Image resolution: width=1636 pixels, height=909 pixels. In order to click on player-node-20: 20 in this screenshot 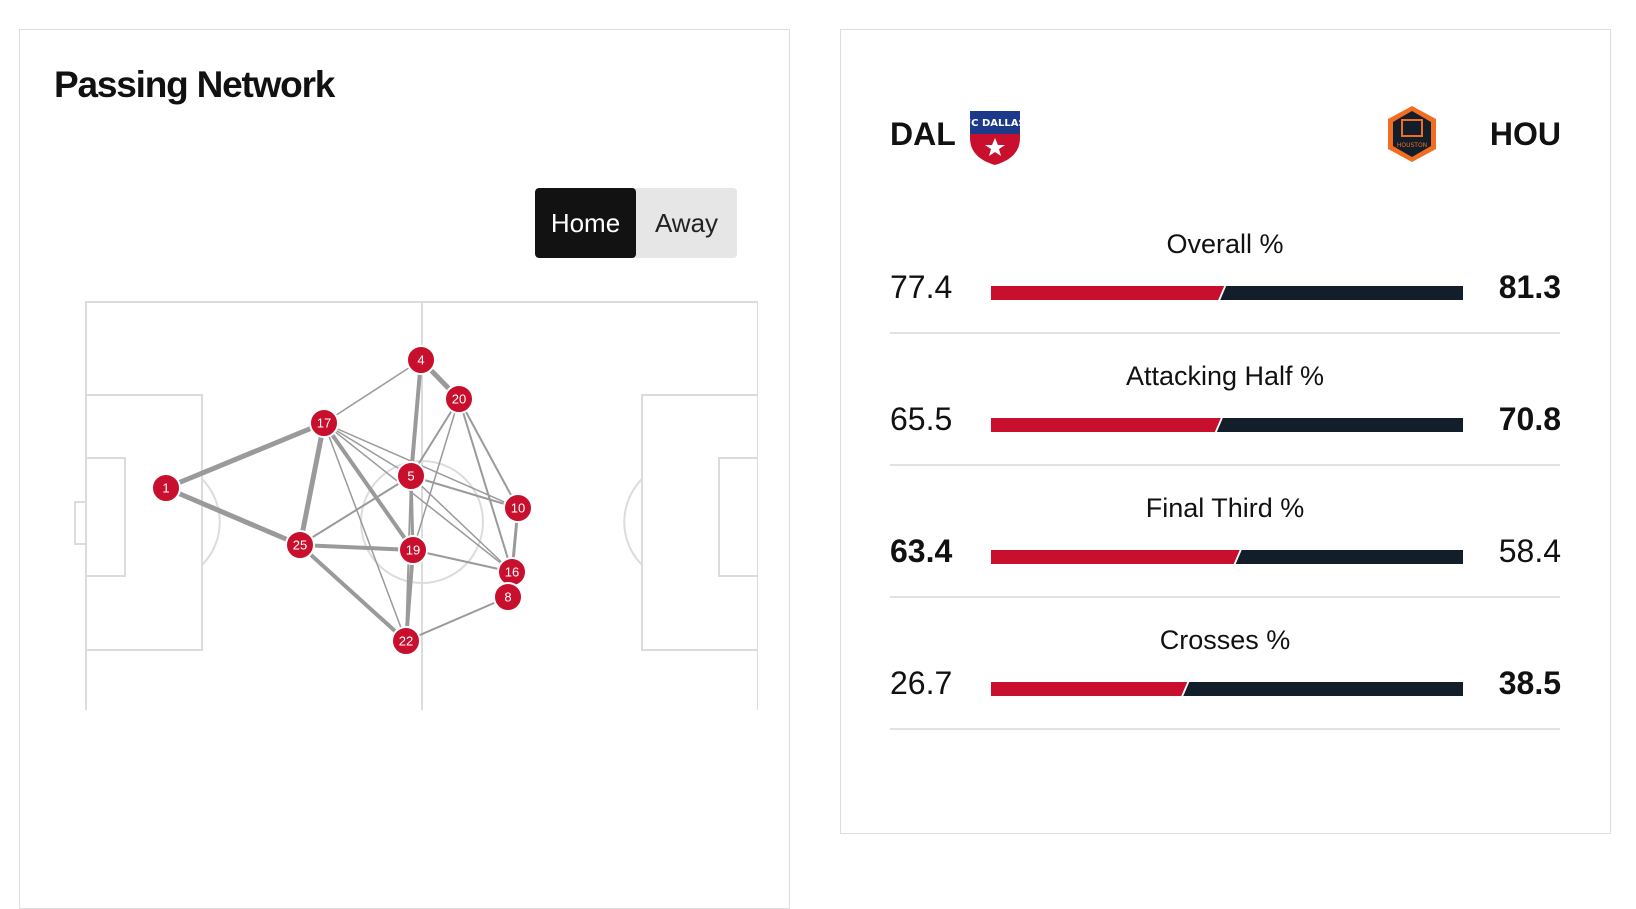, I will do `click(459, 399)`.